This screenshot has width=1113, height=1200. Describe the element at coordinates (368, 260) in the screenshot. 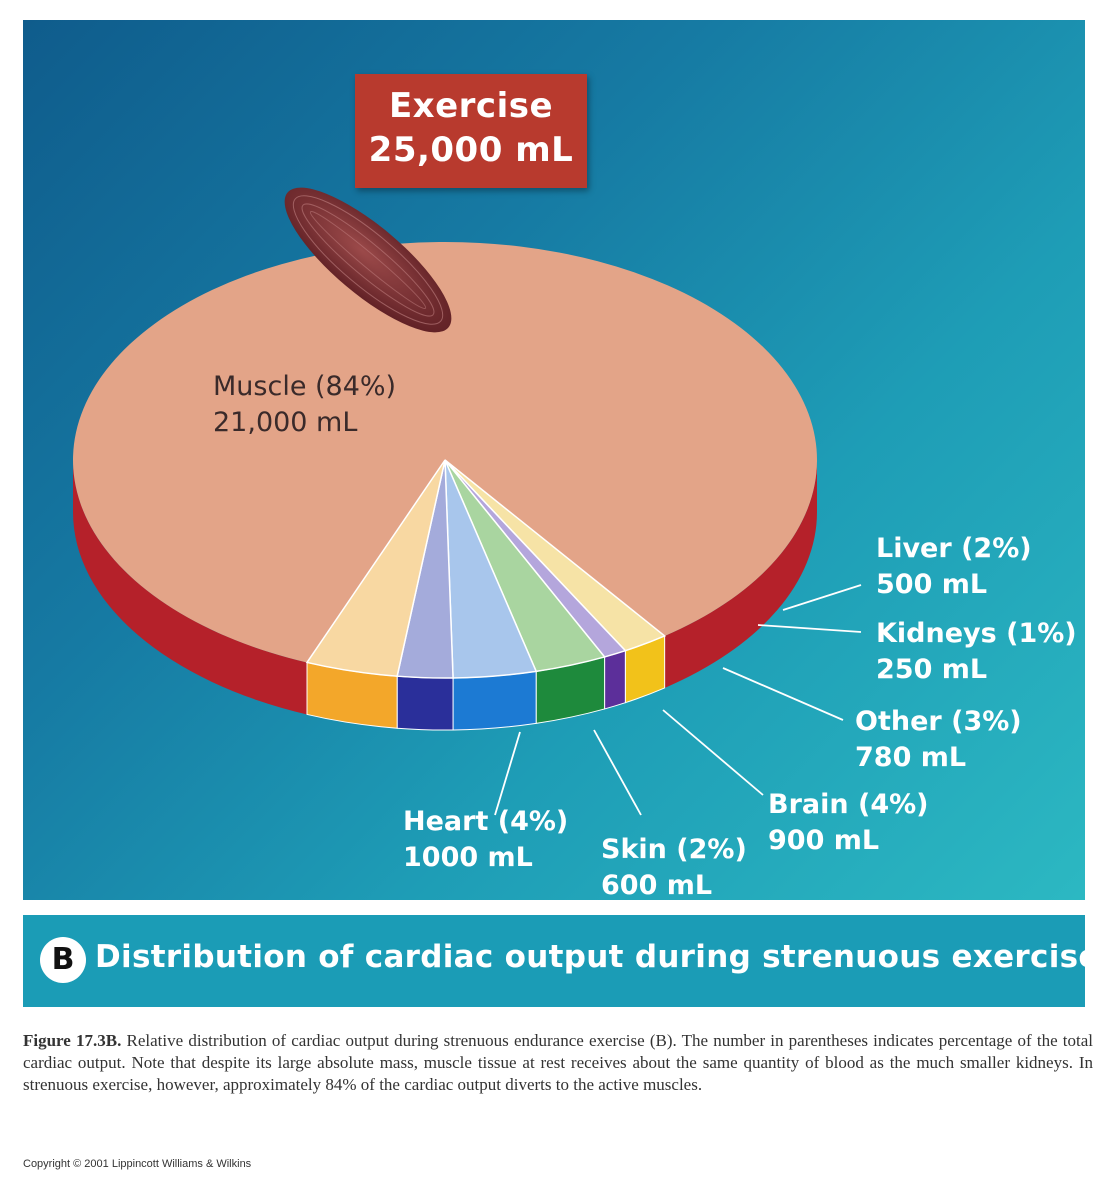

I see `muscle-icon` at that location.